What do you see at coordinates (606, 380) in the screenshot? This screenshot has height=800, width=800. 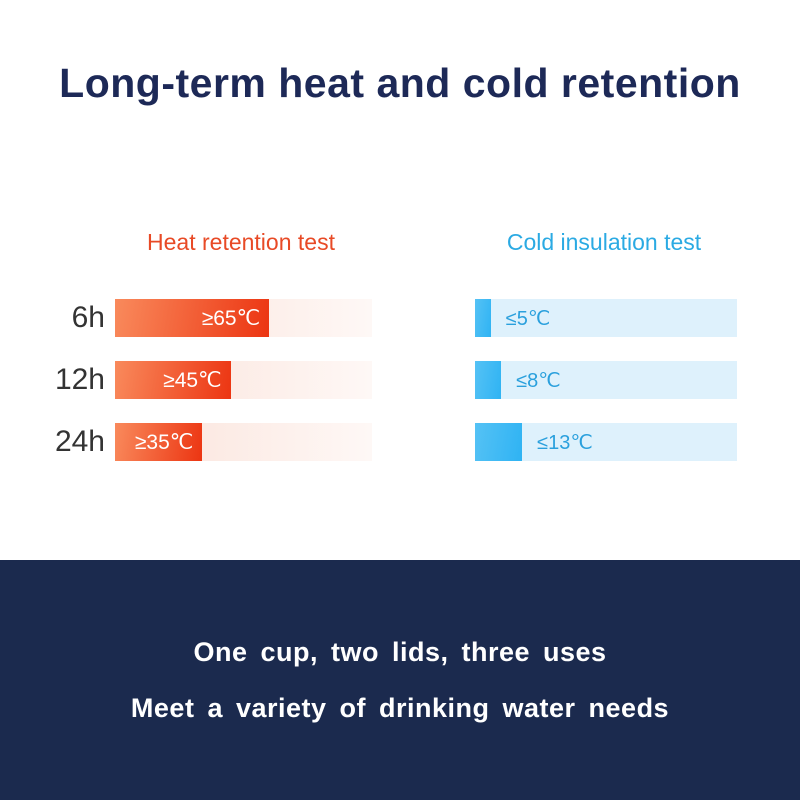 I see `cold-bar-track: ≤8℃` at bounding box center [606, 380].